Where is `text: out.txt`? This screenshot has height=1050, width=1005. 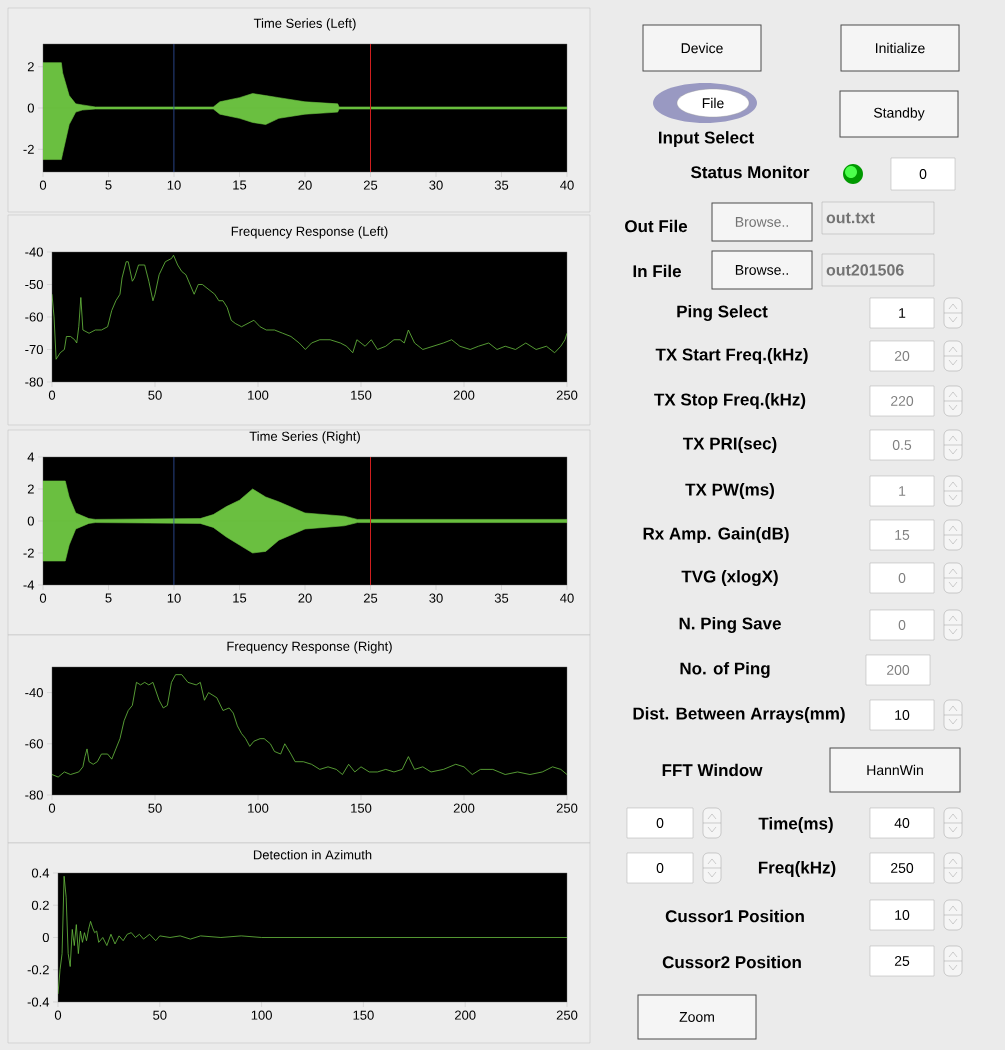 text: out.txt is located at coordinates (850, 218).